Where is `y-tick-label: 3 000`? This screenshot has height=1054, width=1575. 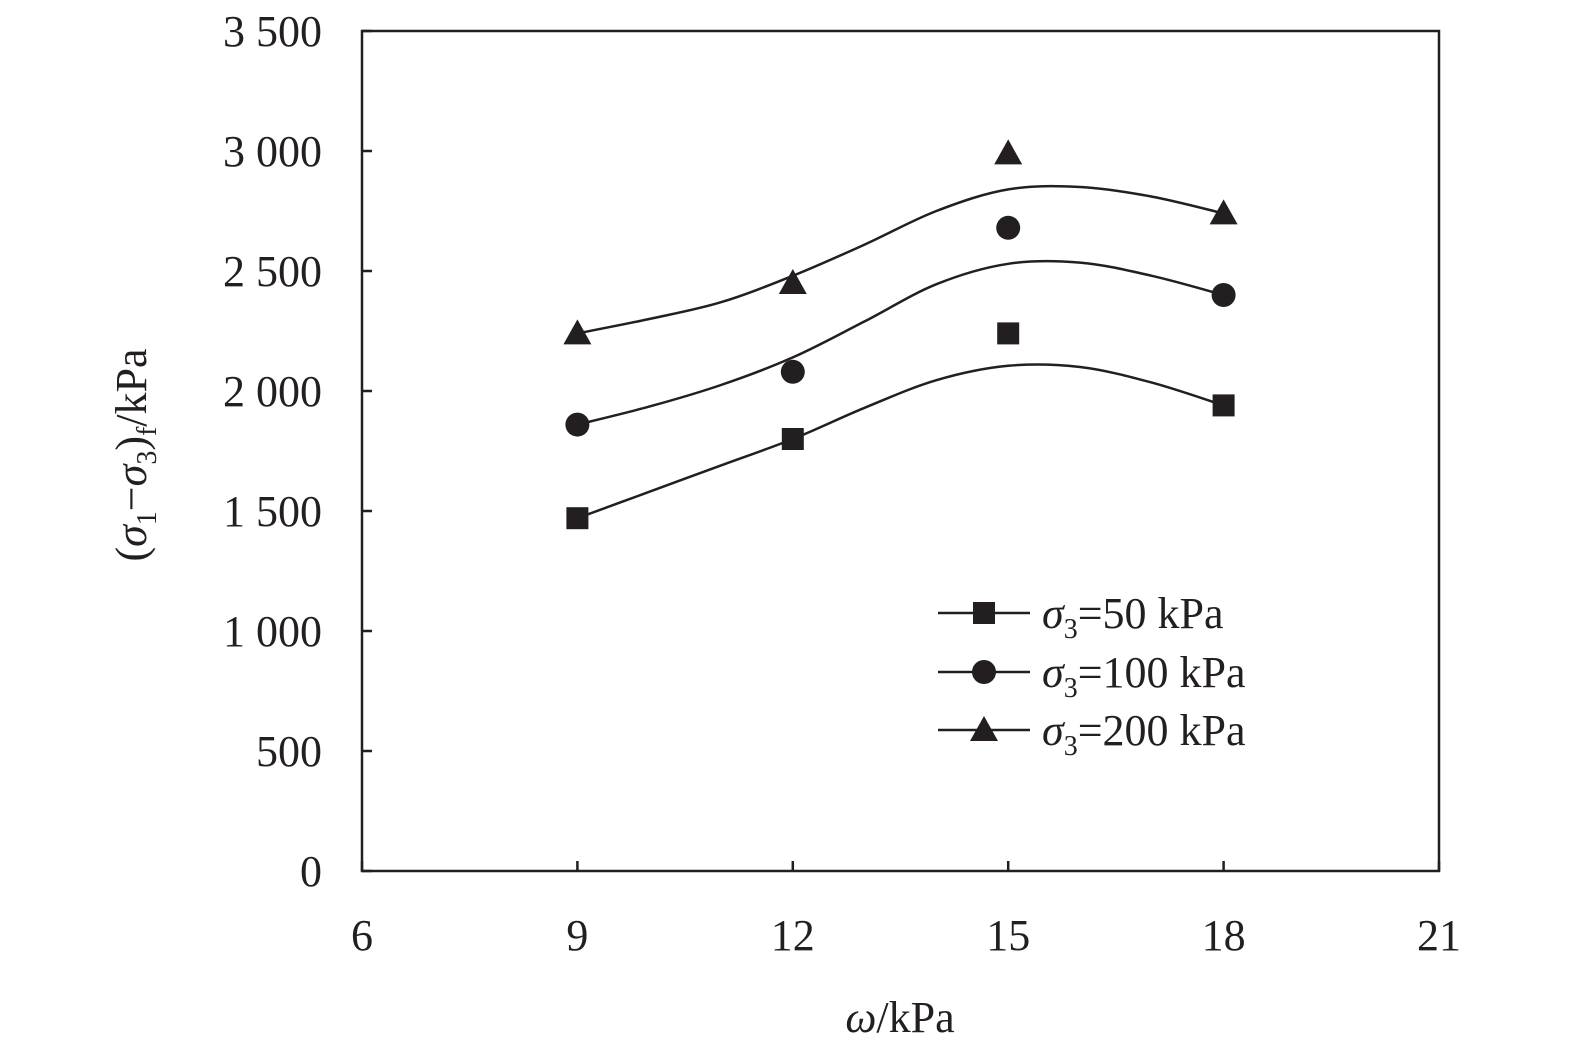
y-tick-label: 3 000 is located at coordinates (272, 151).